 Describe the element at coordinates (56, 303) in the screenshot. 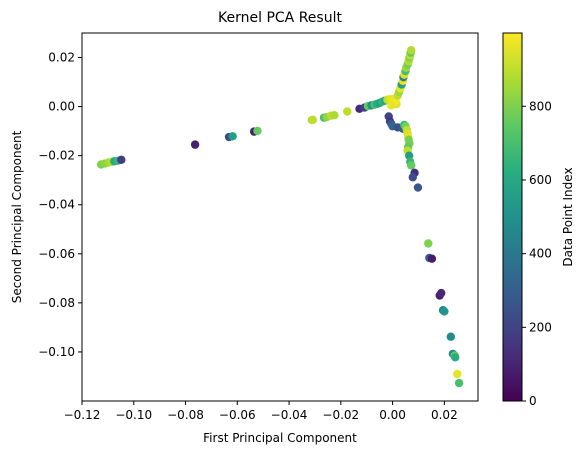

I see `y-tick-label: −0.08` at that location.